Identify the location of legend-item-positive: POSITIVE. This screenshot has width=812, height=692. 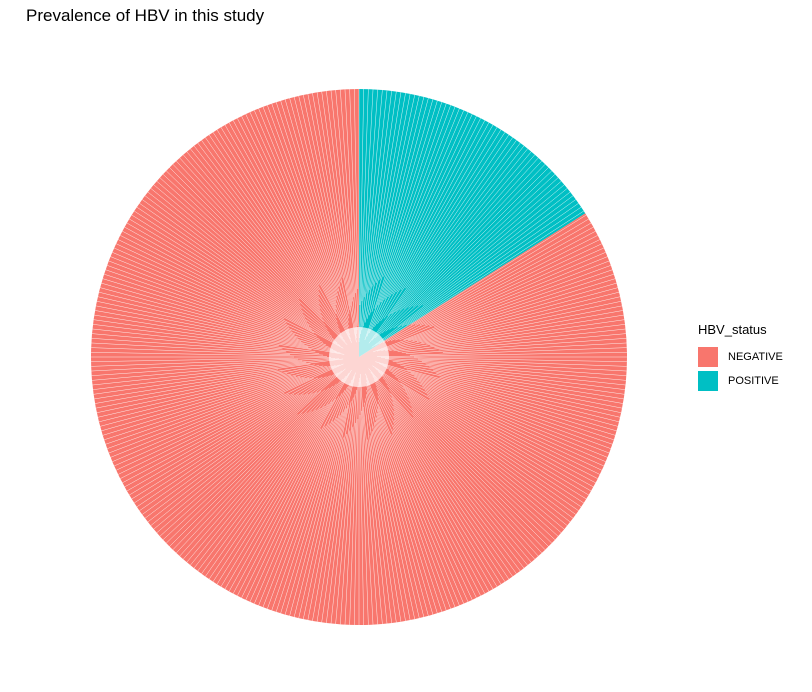
(740, 381).